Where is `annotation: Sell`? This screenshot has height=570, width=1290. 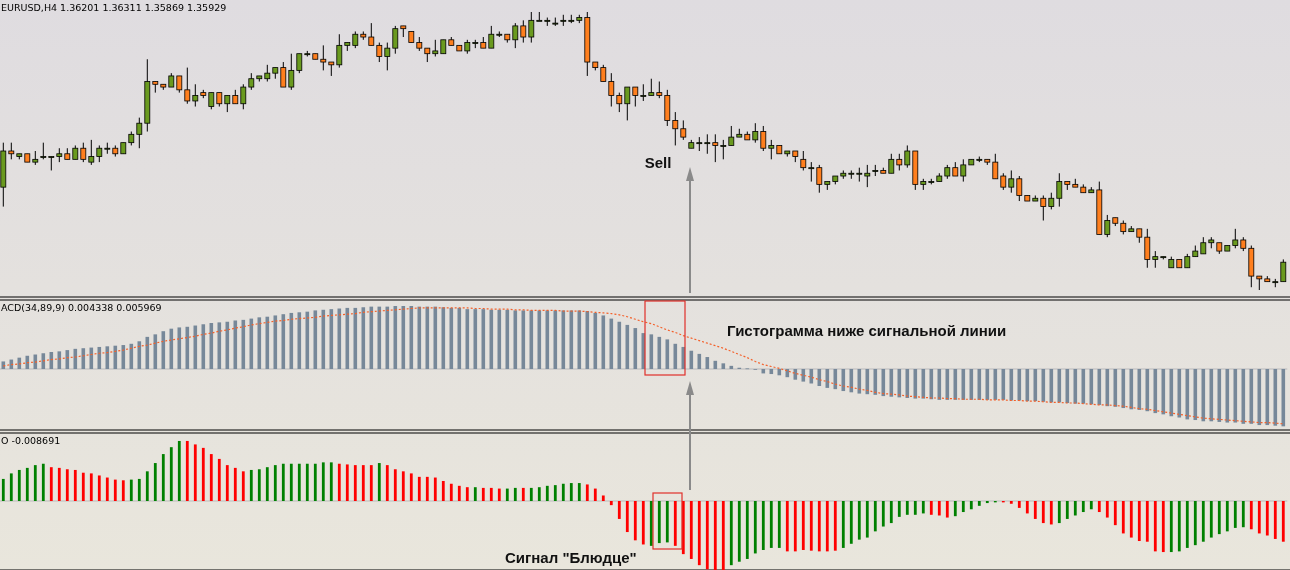
annotation: Sell is located at coordinates (658, 162).